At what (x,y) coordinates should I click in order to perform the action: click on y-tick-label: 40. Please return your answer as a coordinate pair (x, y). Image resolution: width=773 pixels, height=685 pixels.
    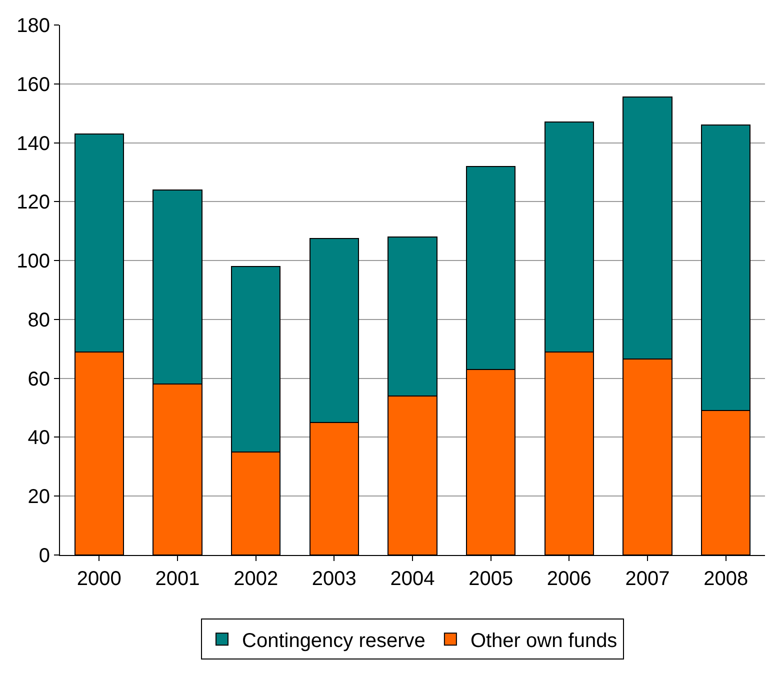
    Looking at the image, I should click on (39, 438).